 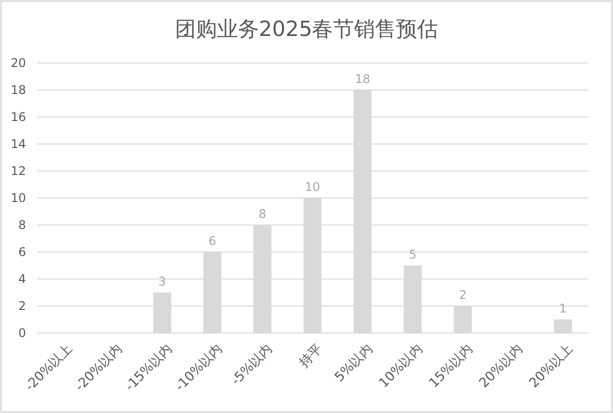 I want to click on y-tick-label: 18, so click(x=18, y=90).